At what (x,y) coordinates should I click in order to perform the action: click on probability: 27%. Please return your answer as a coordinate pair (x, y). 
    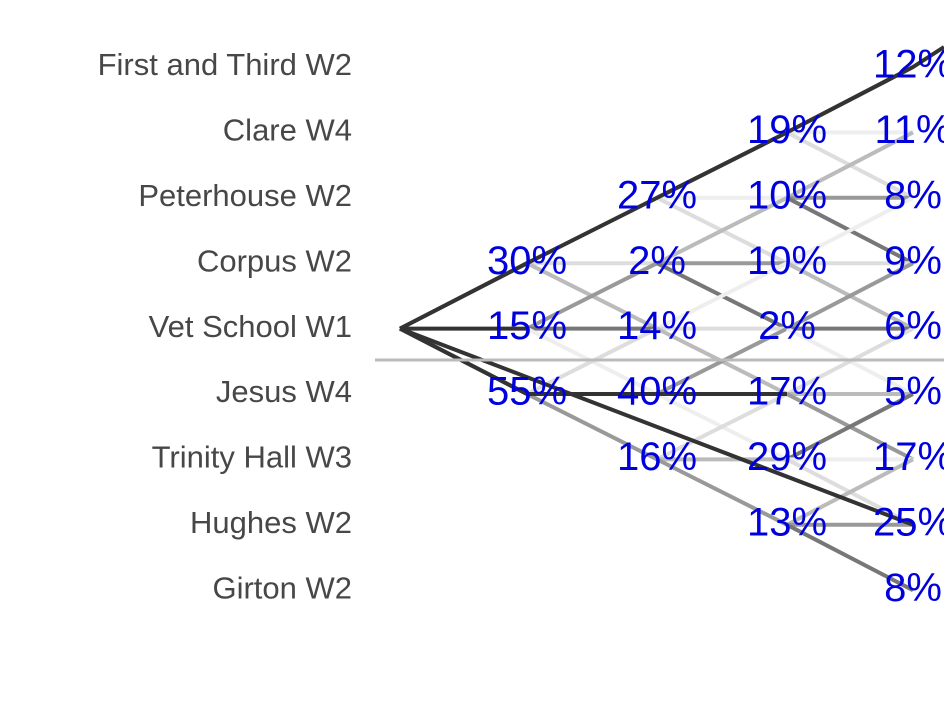
    Looking at the image, I should click on (657, 195).